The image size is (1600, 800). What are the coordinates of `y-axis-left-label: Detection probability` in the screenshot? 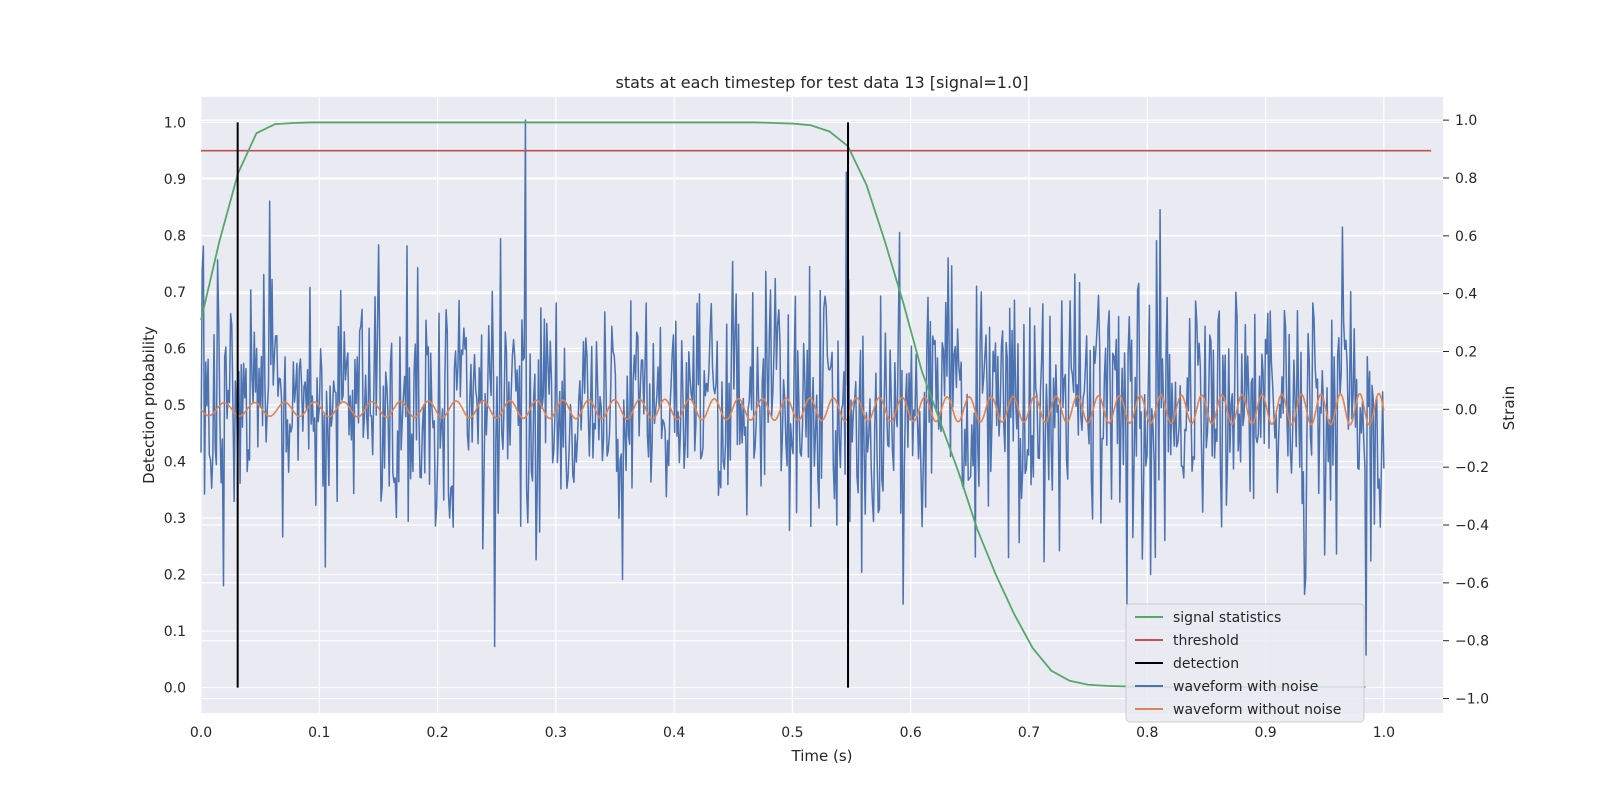 It's located at (149, 405).